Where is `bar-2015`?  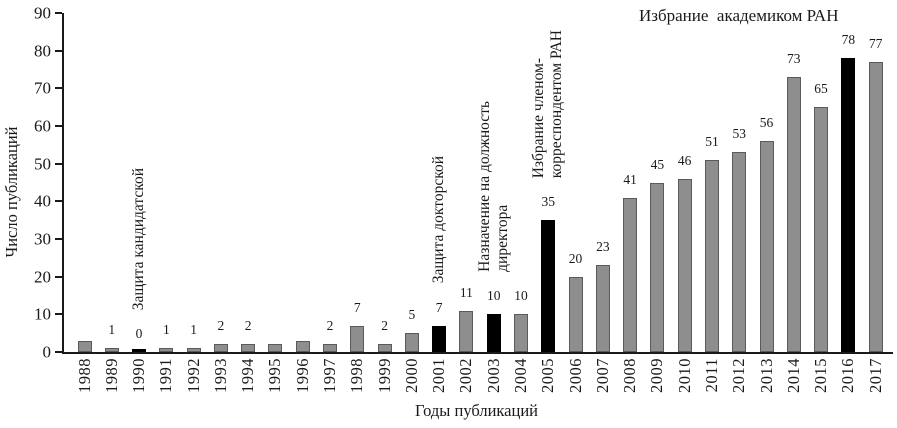
bar-2015 is located at coordinates (821, 229).